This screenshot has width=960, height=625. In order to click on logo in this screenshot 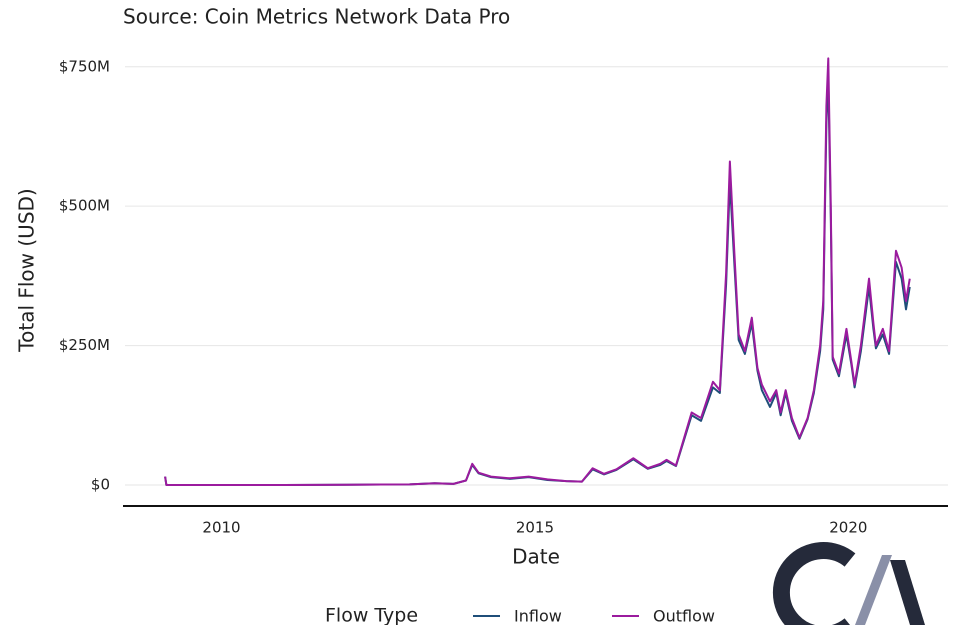, I will do `click(848, 583)`.